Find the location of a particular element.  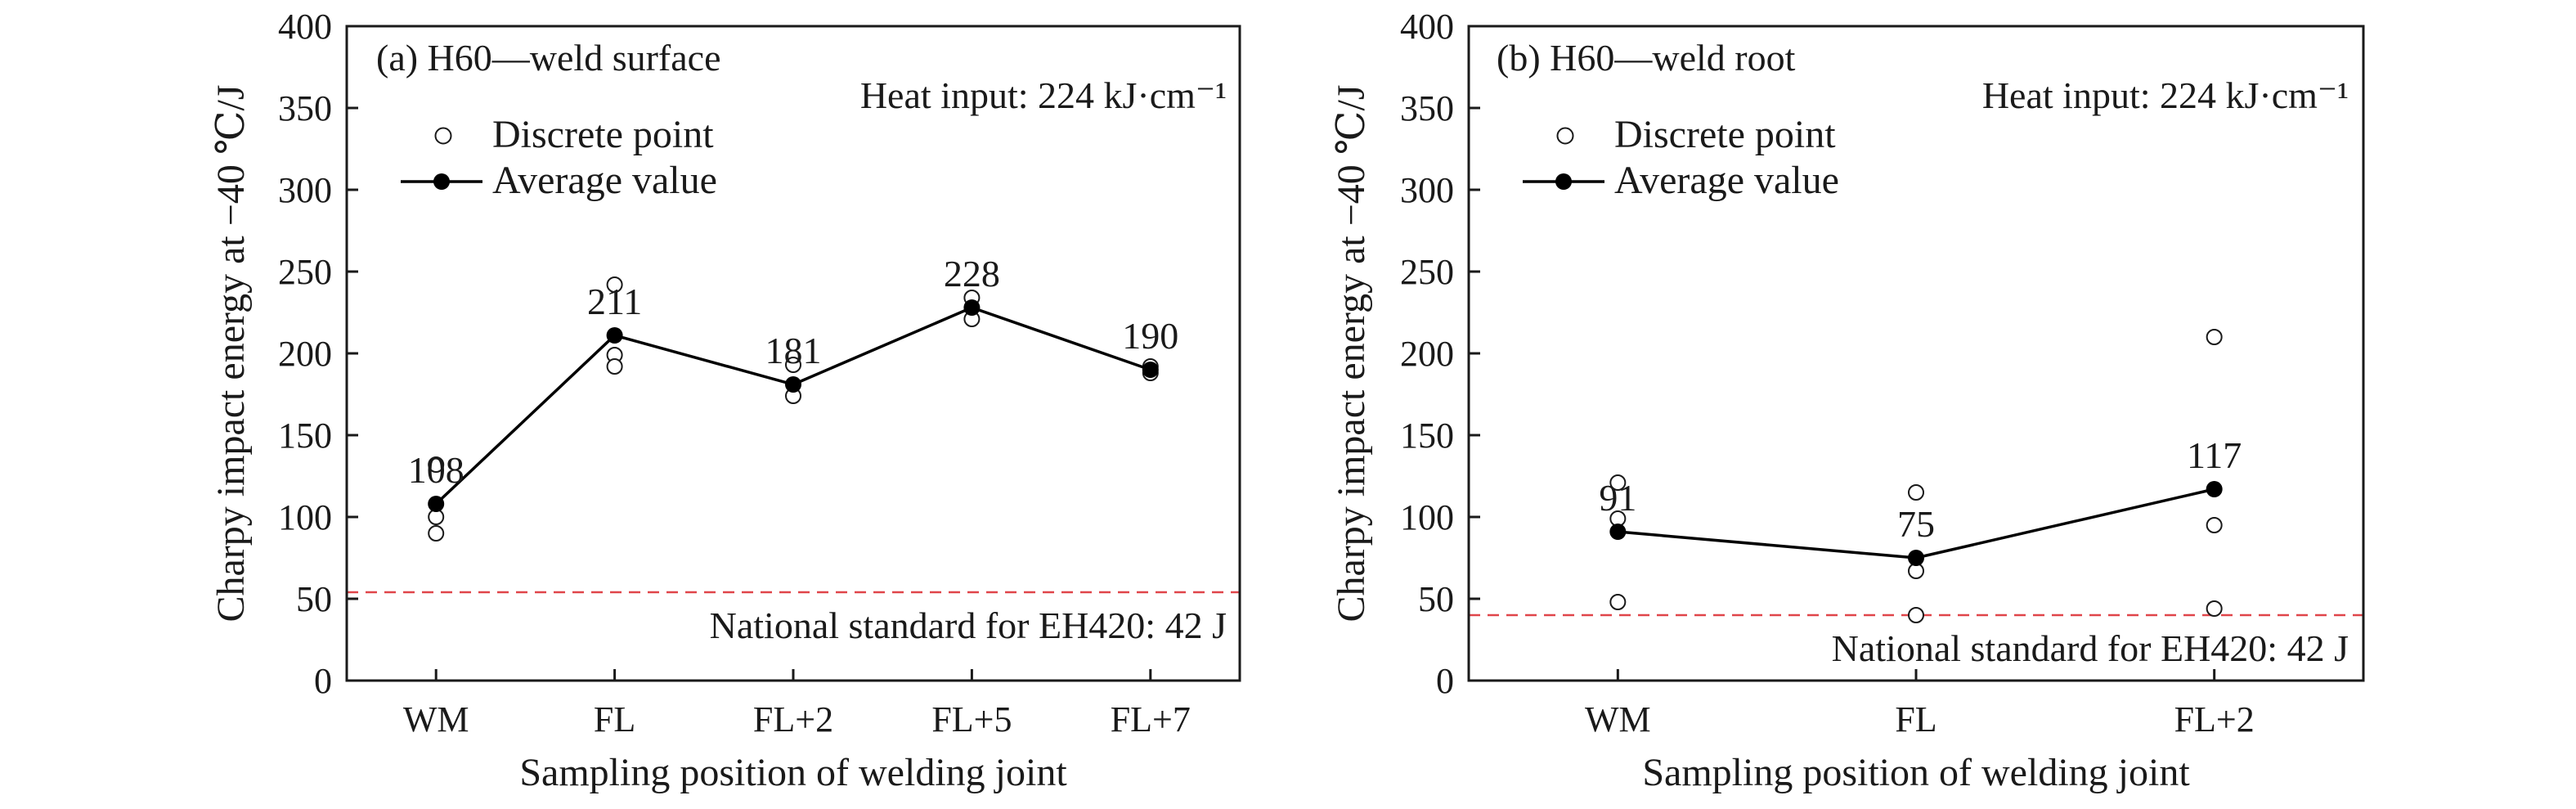

average-data-label: 211 is located at coordinates (614, 301).